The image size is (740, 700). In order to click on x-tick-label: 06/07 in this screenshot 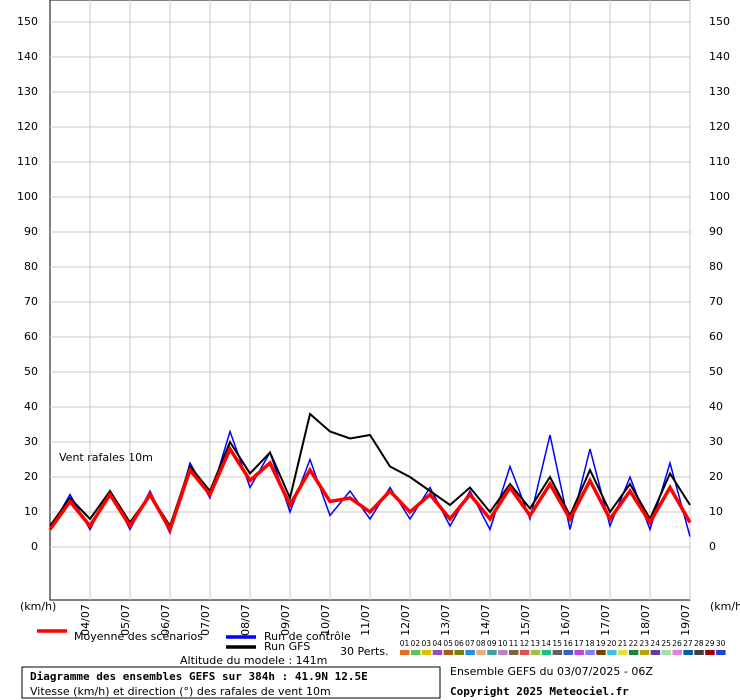, I will do `click(165, 620)`.